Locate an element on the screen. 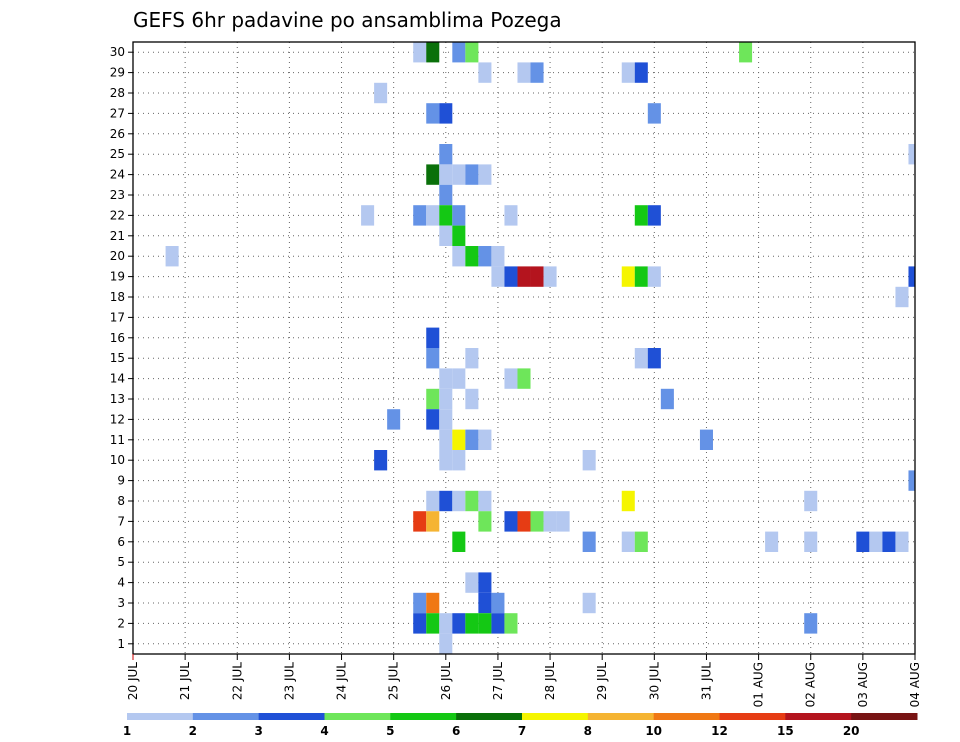 The width and height of the screenshot is (960, 742). legend-label: 2 is located at coordinates (193, 731).